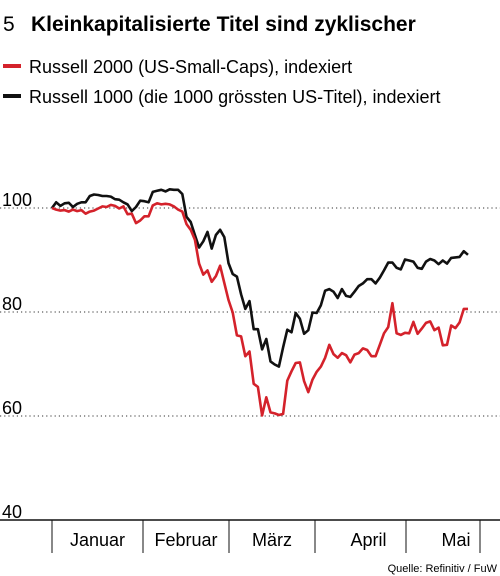 The width and height of the screenshot is (500, 576). I want to click on legend-label-russell2000: Russell 2000 (US-Small-Caps), indexiert, so click(190, 67).